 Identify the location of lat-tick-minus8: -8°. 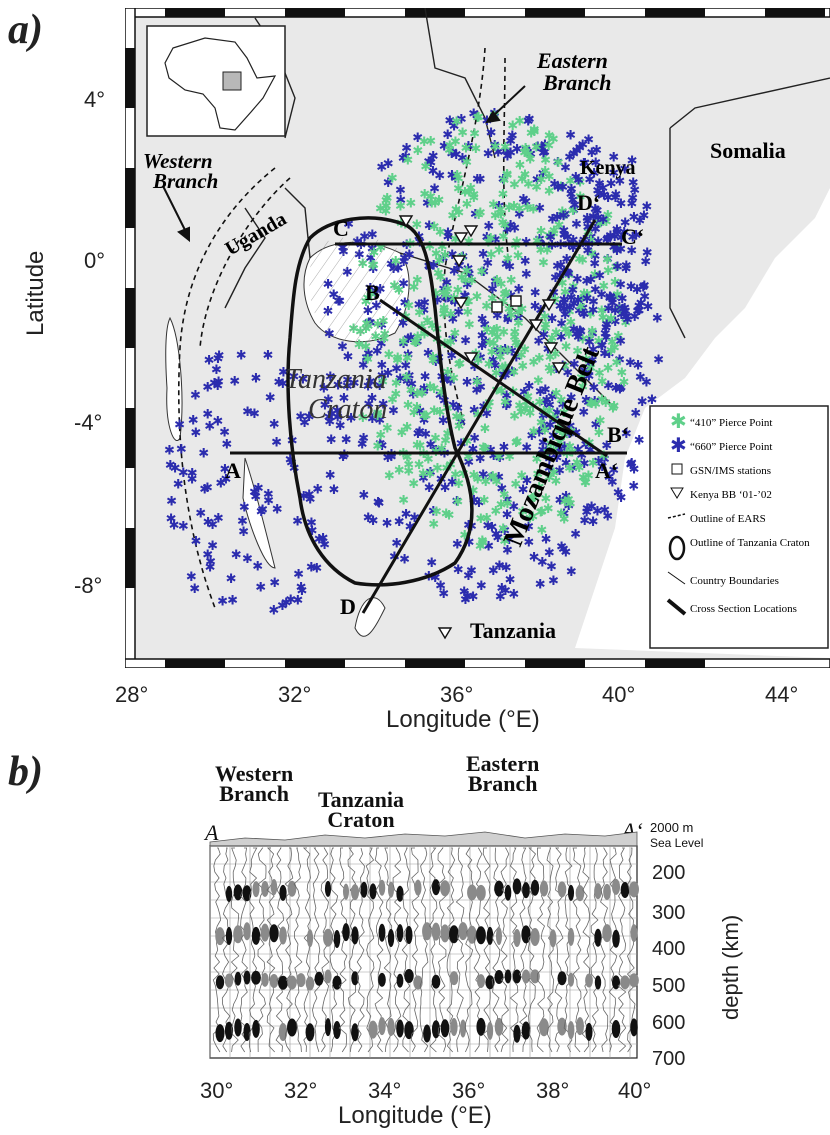
(88, 585).